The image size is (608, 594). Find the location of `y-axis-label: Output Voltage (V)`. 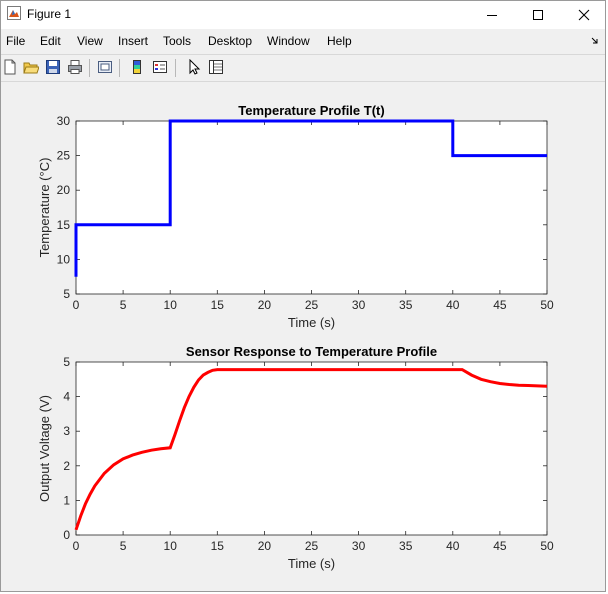

y-axis-label: Output Voltage (V) is located at coordinates (44, 448).